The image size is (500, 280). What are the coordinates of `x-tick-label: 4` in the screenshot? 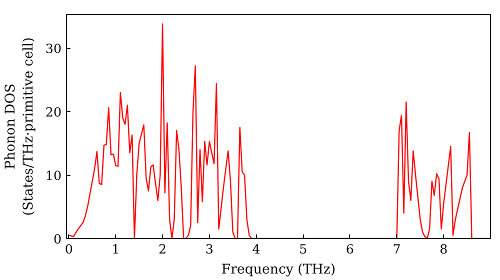 It's located at (256, 249).